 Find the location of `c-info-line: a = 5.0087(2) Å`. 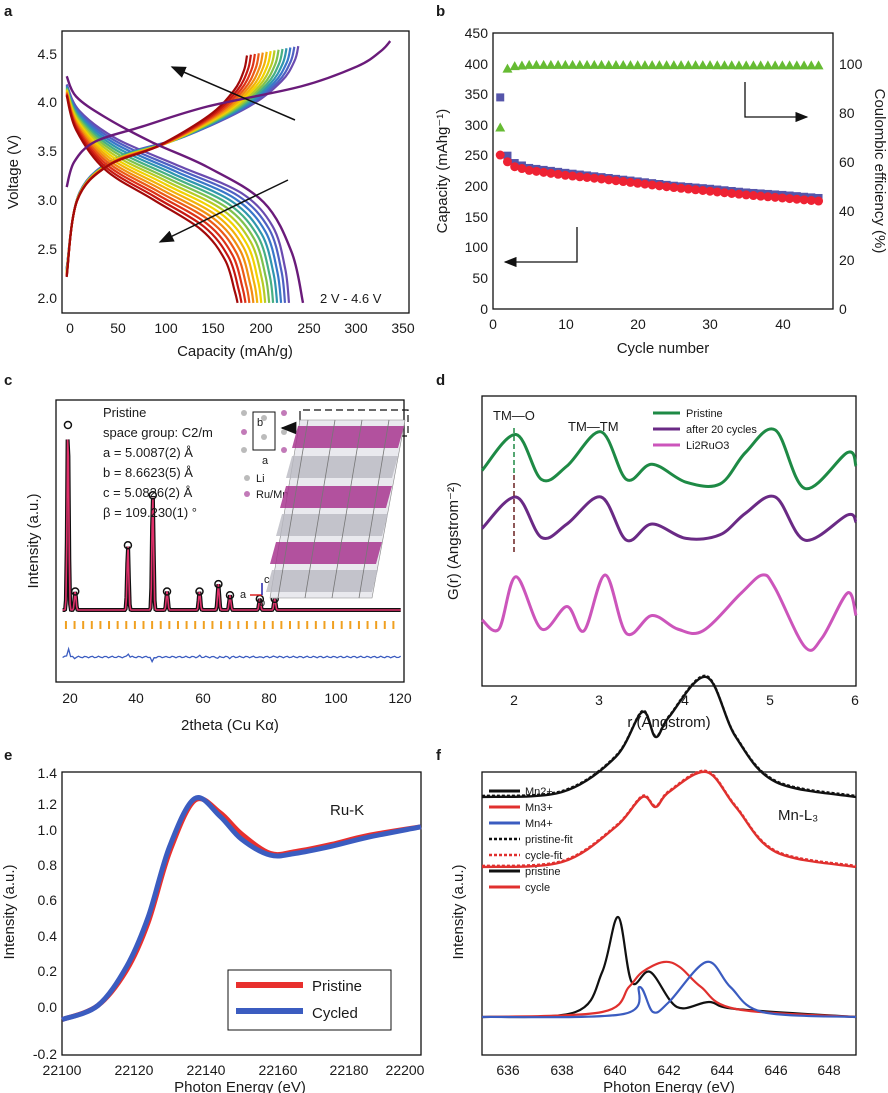

c-info-line: a = 5.0087(2) Å is located at coordinates (148, 452).